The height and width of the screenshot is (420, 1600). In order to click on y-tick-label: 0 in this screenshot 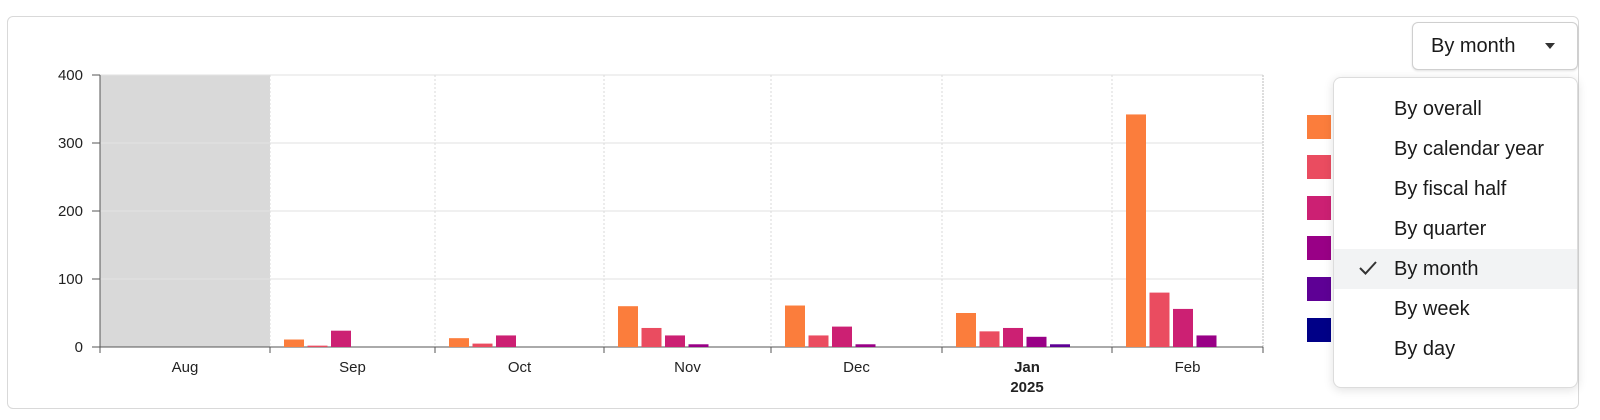, I will do `click(79, 347)`.